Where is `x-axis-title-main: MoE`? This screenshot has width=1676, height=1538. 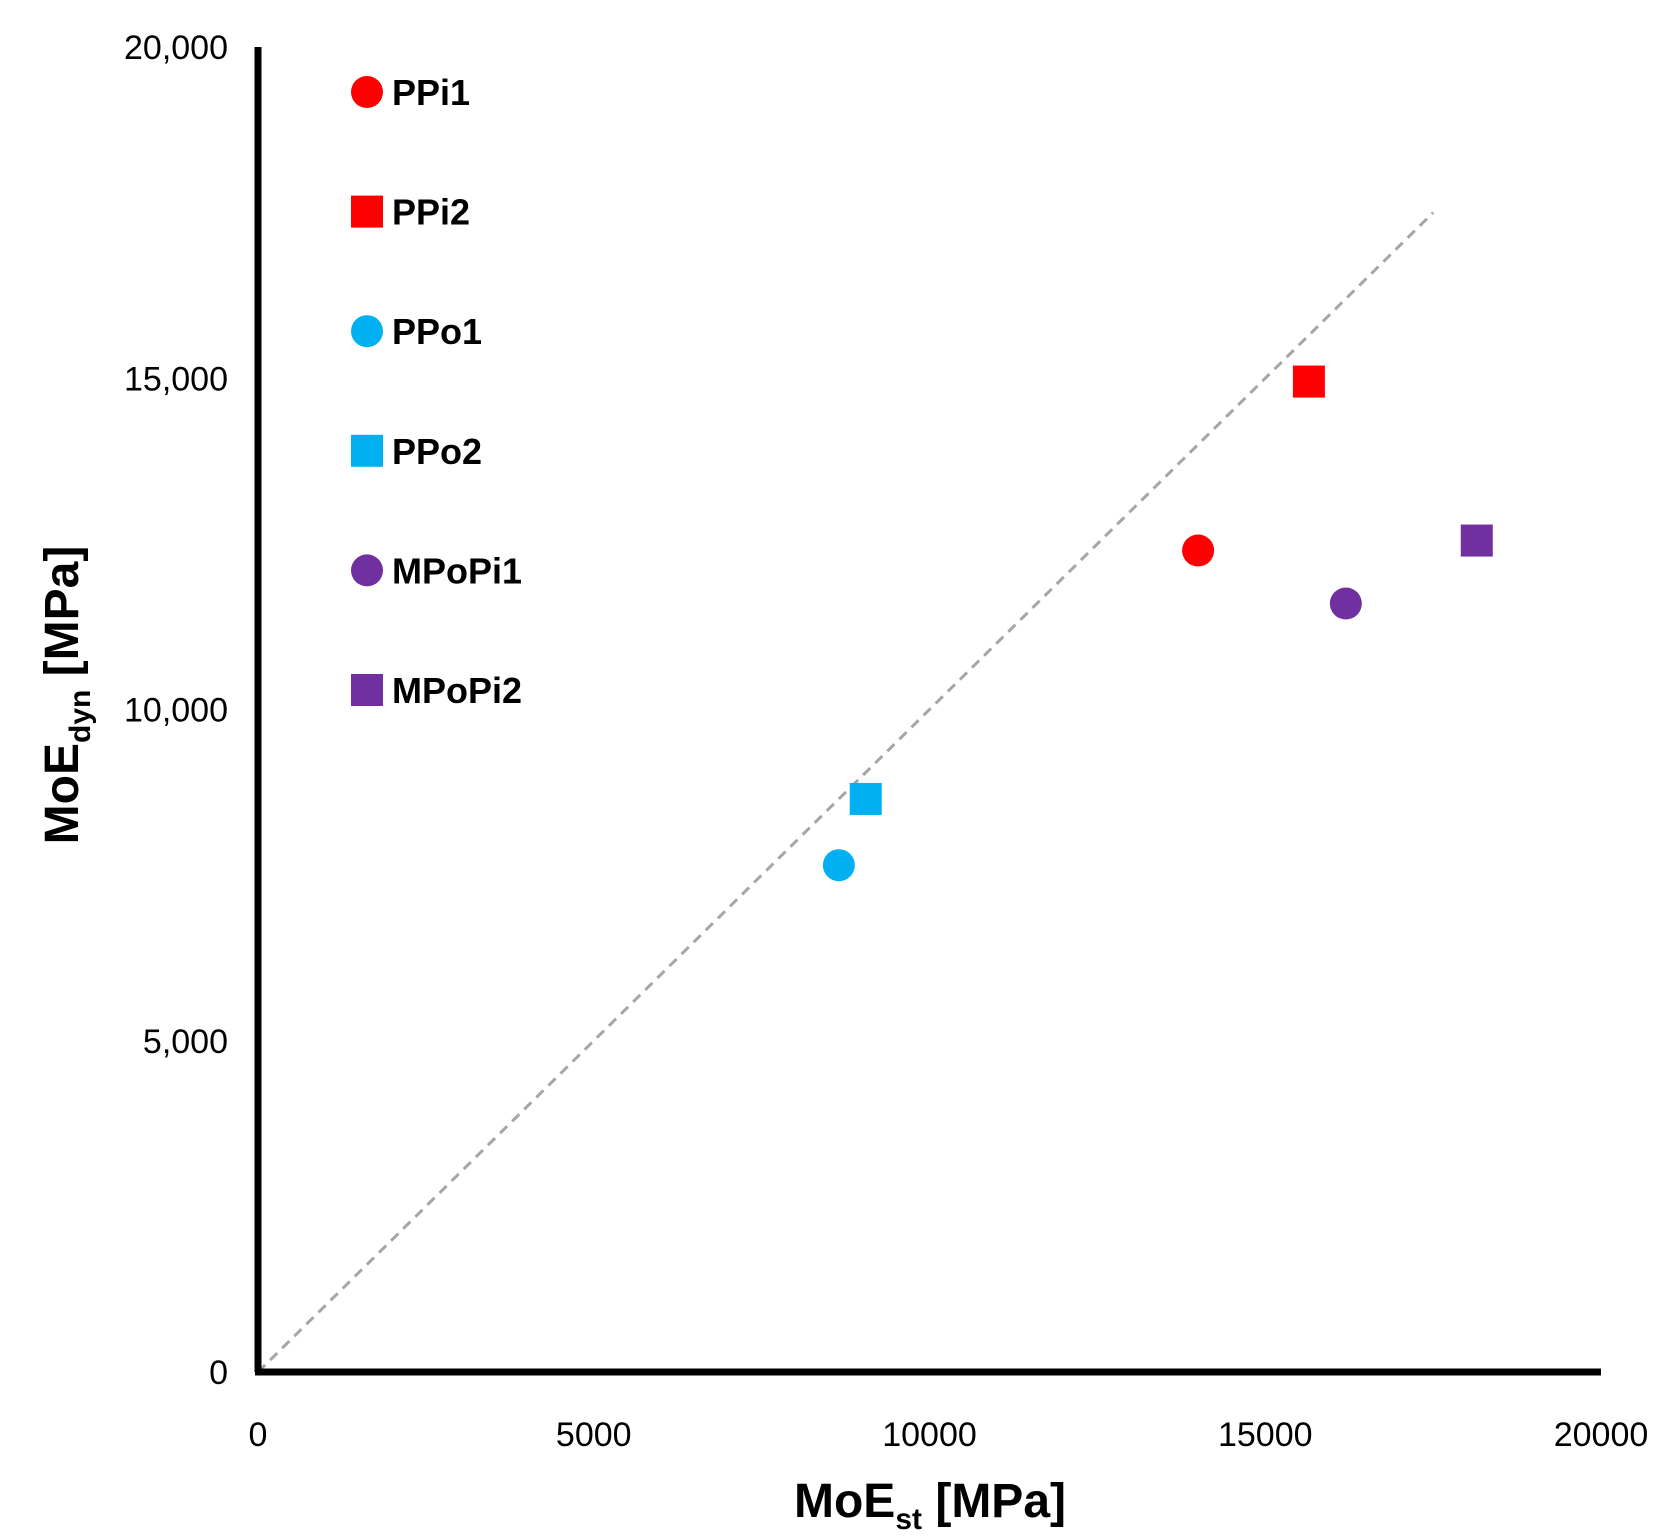 x-axis-title-main: MoE is located at coordinates (844, 1501).